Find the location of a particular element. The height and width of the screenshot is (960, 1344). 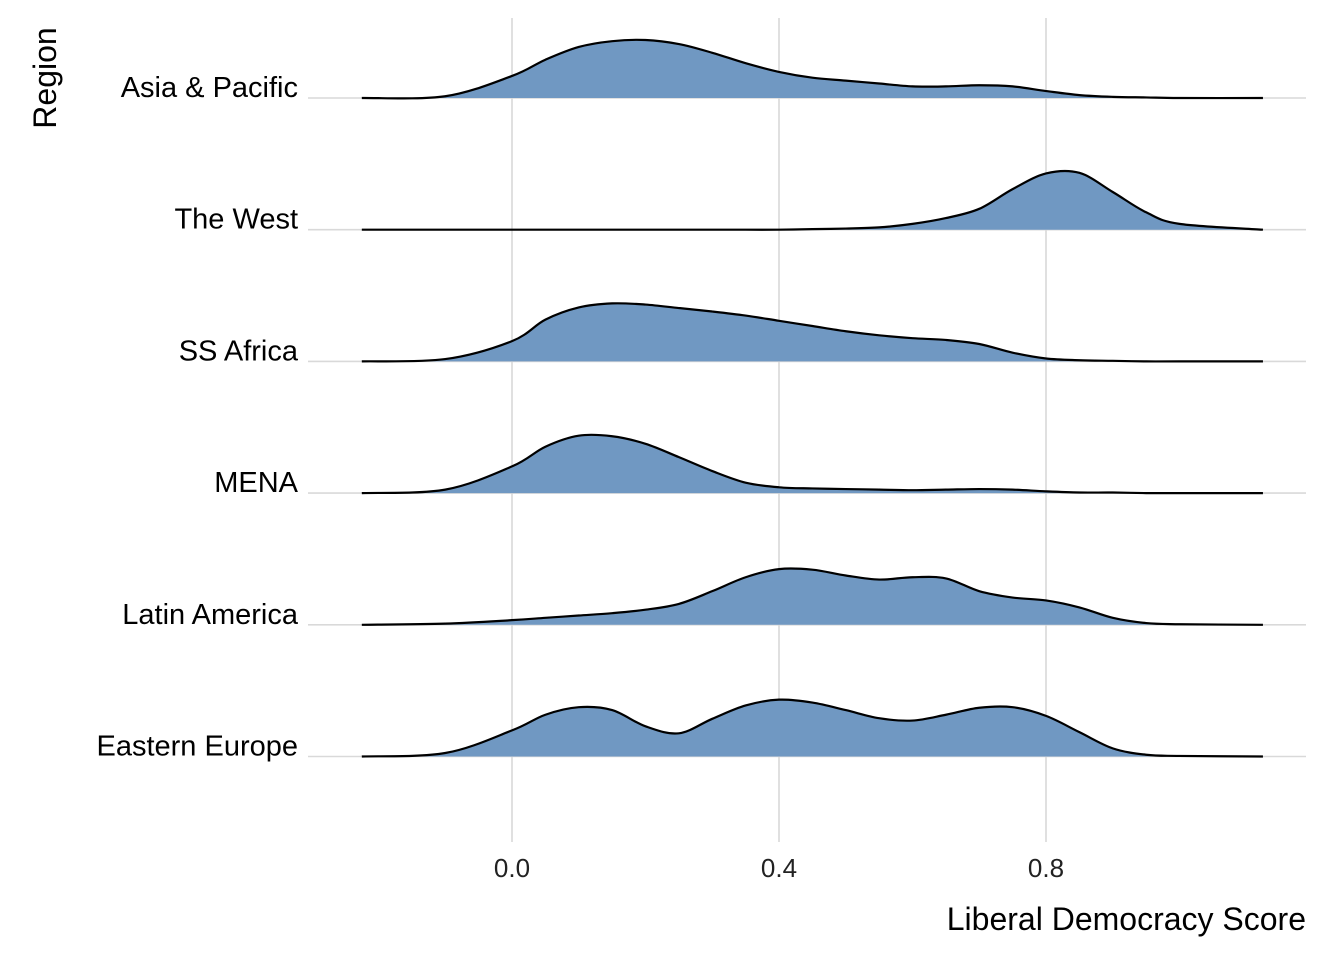

ridge-fill-latin-america is located at coordinates (812, 596).